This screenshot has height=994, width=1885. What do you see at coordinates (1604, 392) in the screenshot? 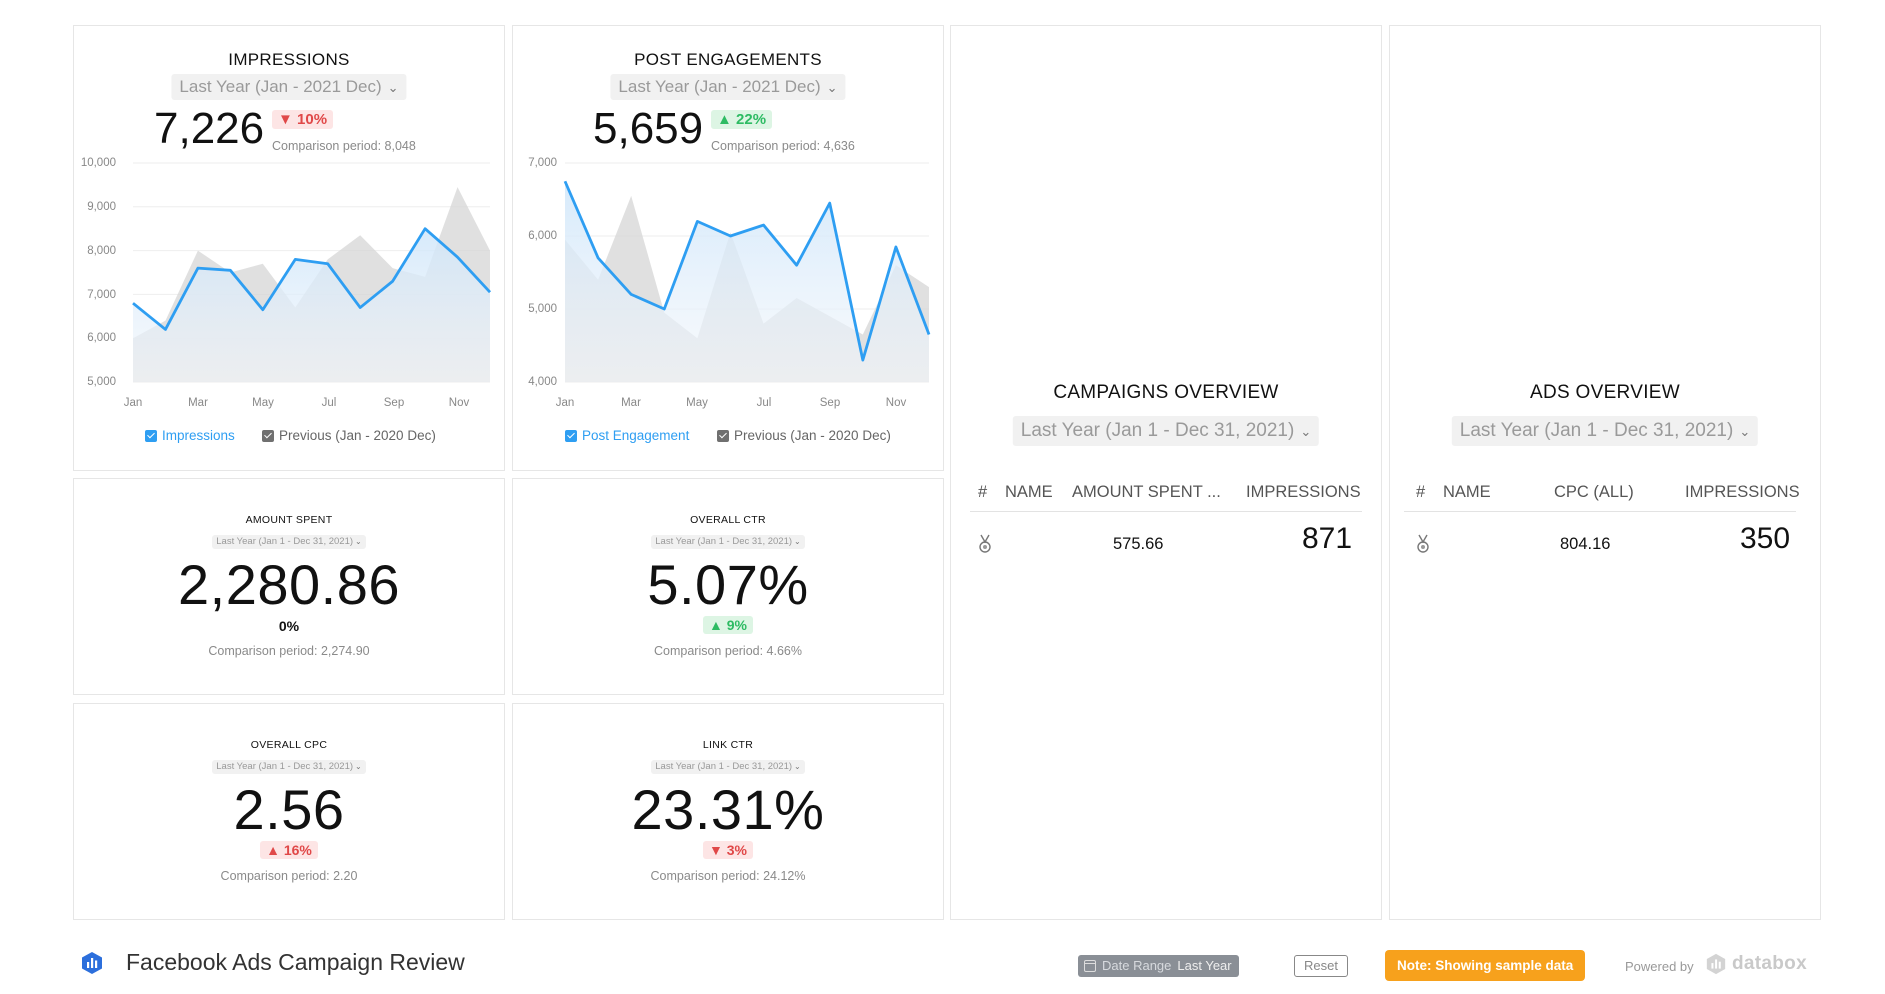
I see `ads-overview-title: ADS OVERVIEW` at bounding box center [1604, 392].